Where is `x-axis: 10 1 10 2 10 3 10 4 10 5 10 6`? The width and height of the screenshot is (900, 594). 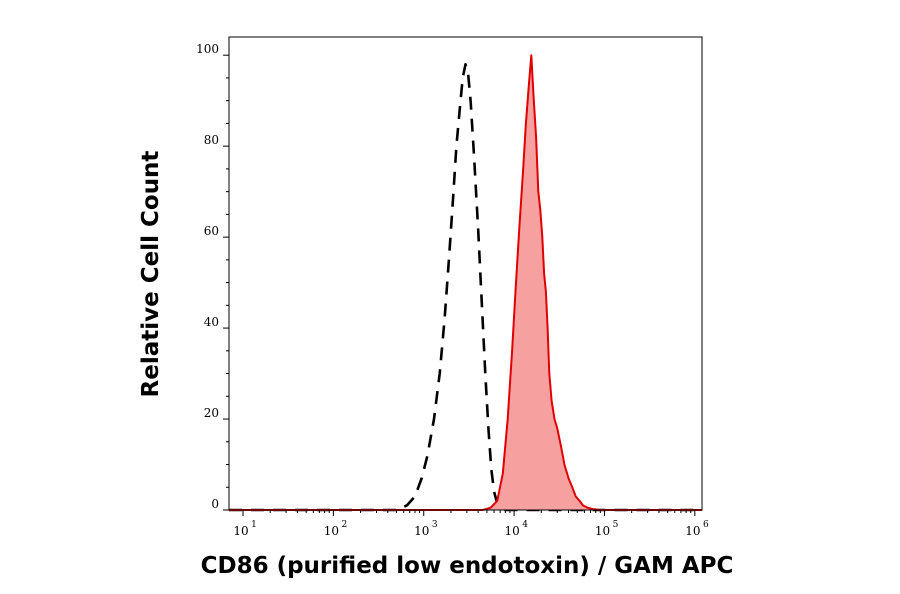
x-axis: 10 1 10 2 10 3 10 4 10 5 10 6 is located at coordinates (471, 524).